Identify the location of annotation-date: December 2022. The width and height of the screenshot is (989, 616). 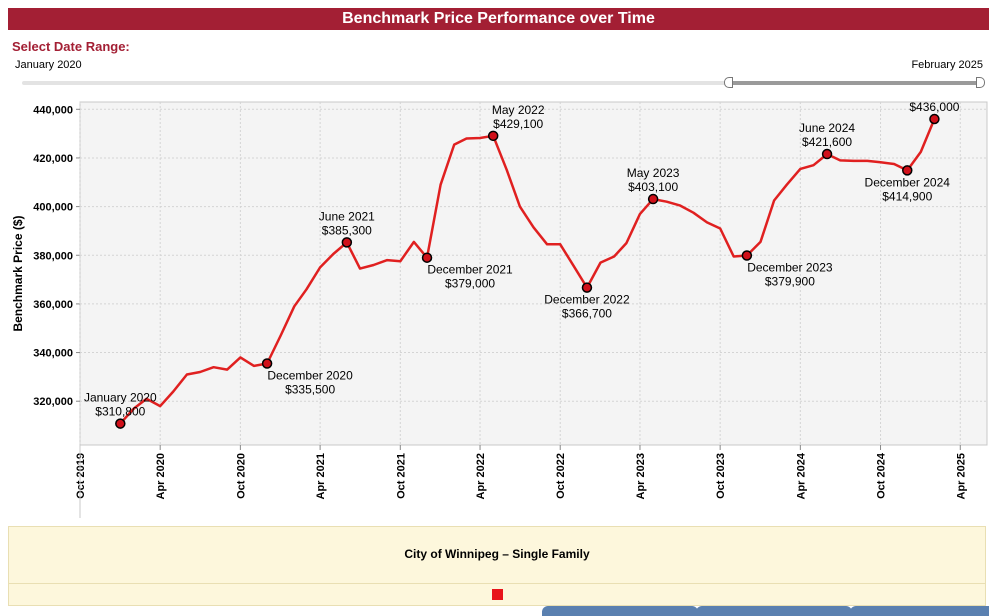
(587, 300).